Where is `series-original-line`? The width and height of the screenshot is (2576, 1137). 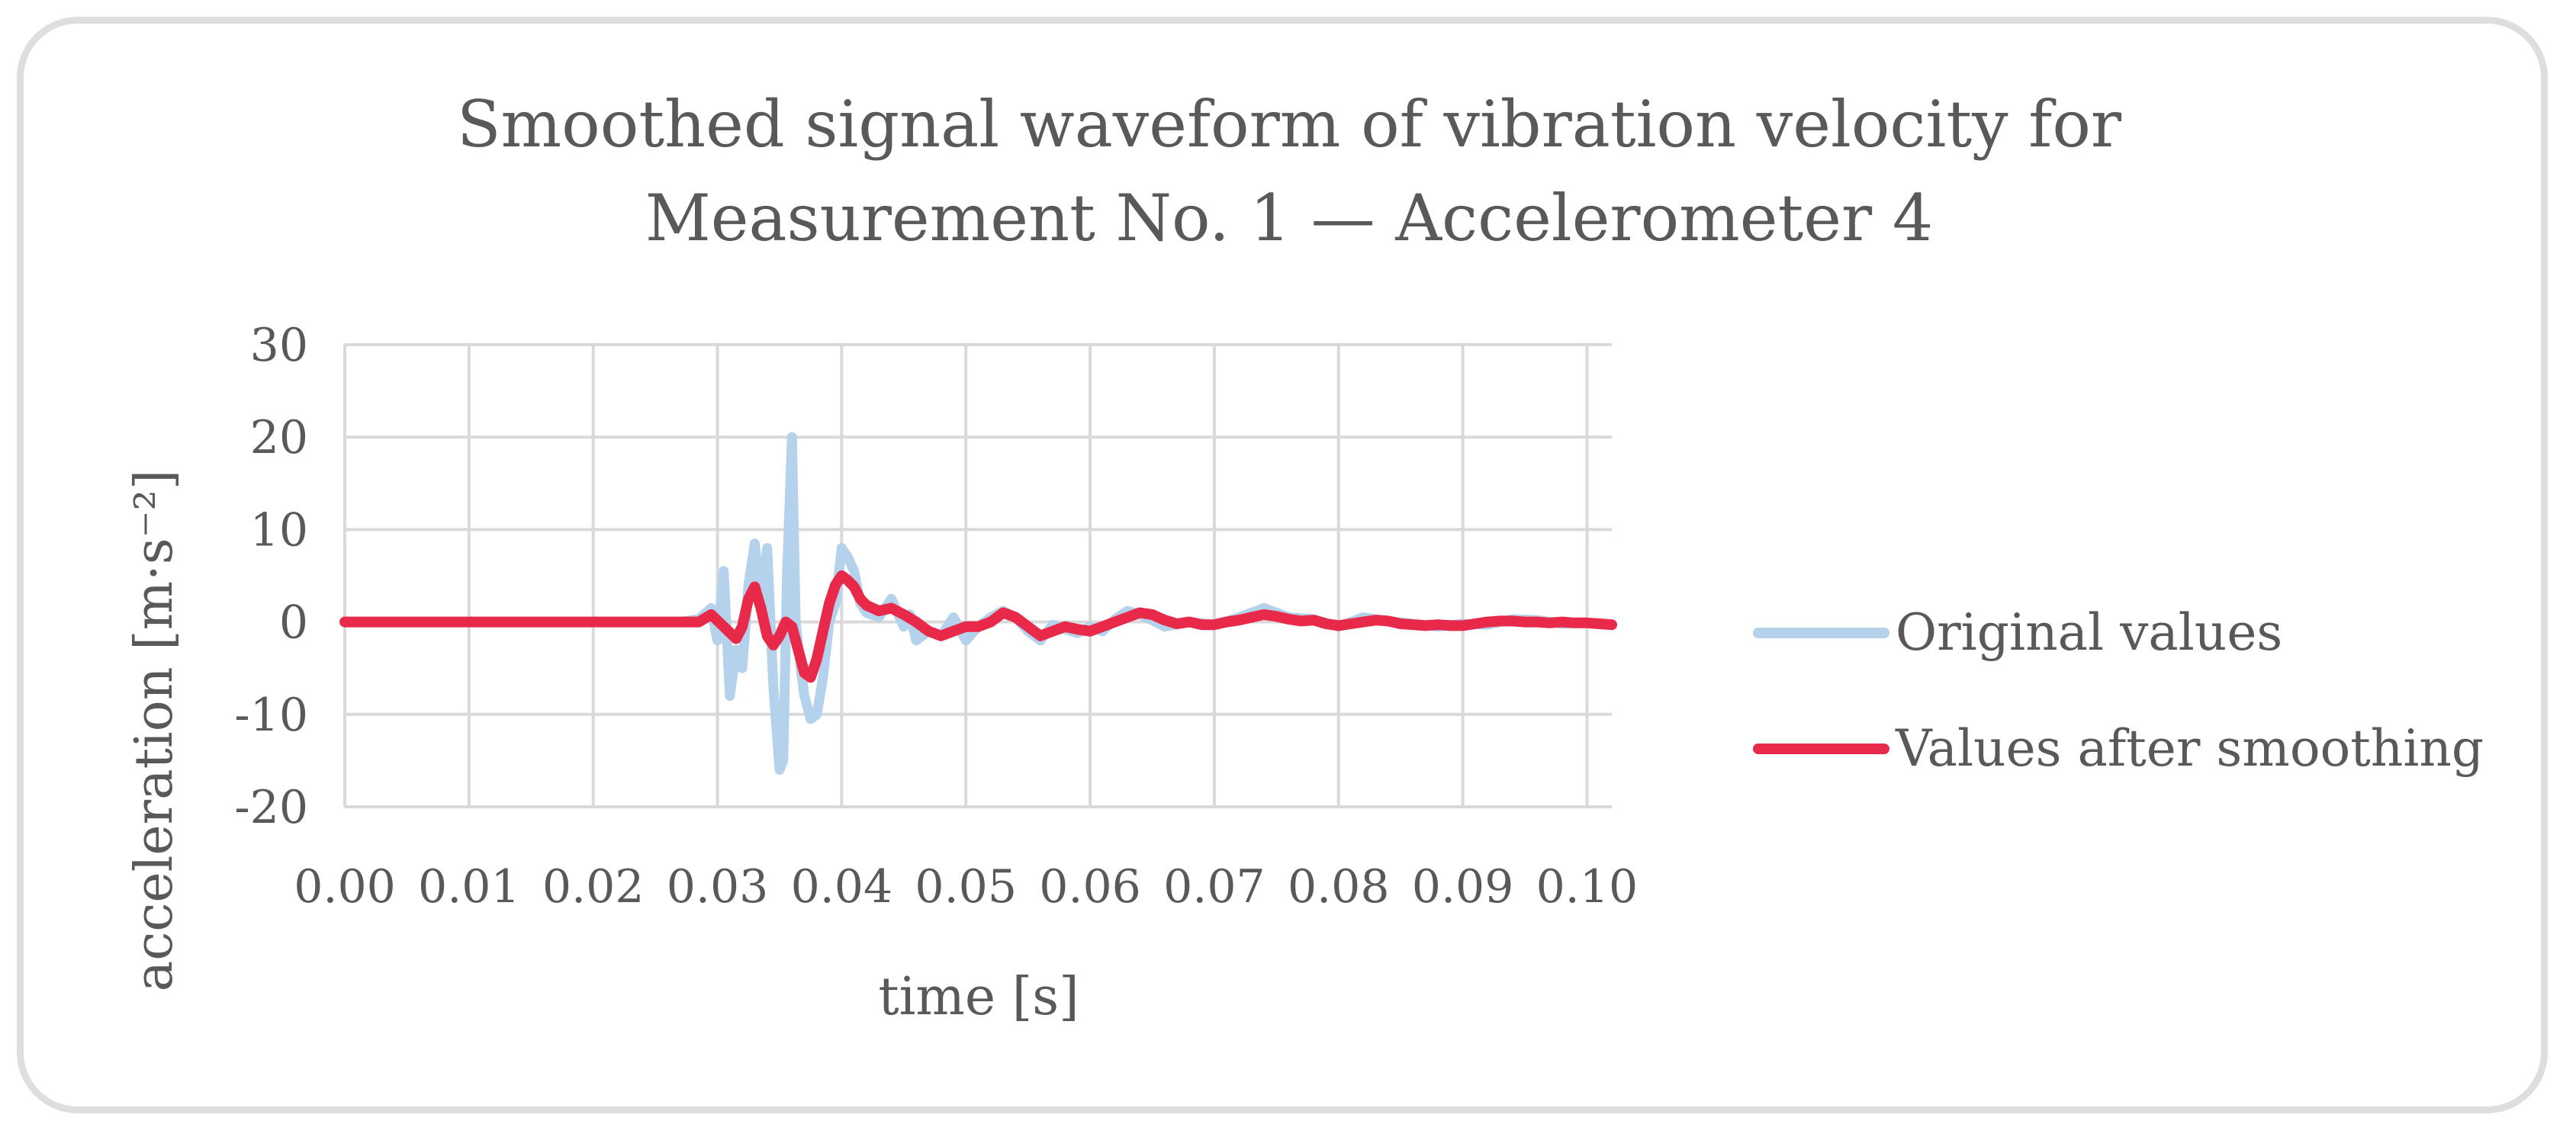 series-original-line is located at coordinates (978, 603).